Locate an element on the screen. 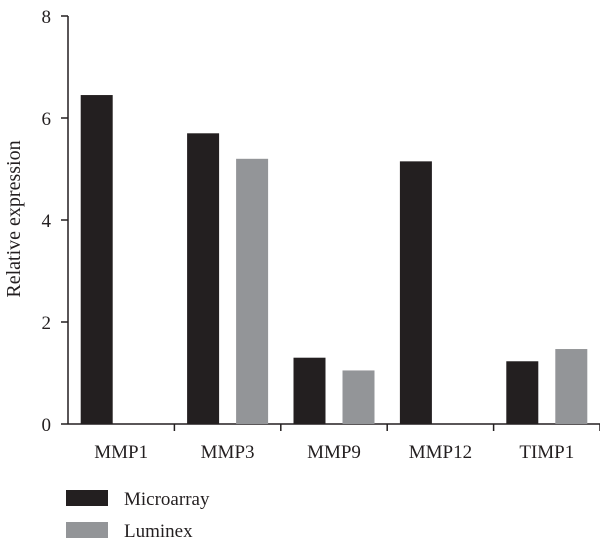  bar-microarray-mmp3 is located at coordinates (203, 279).